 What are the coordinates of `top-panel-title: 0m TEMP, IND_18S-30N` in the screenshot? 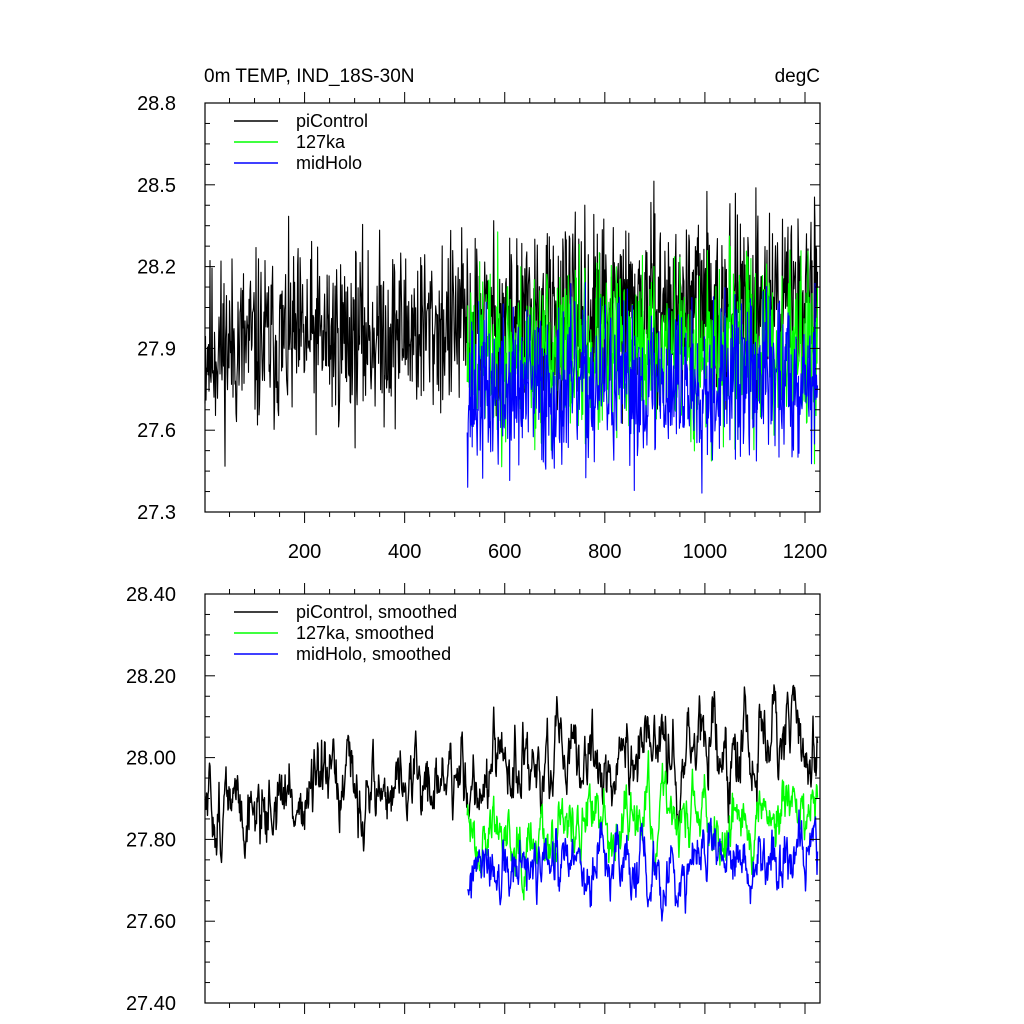 It's located at (309, 76).